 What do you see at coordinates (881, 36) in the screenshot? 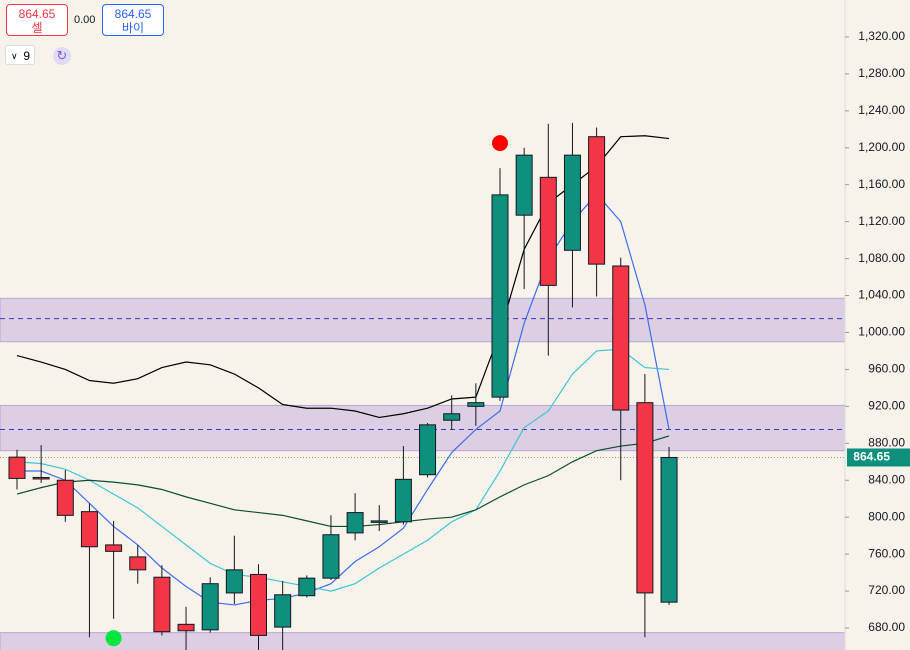
I see `y-tick-label: 1,320.00` at bounding box center [881, 36].